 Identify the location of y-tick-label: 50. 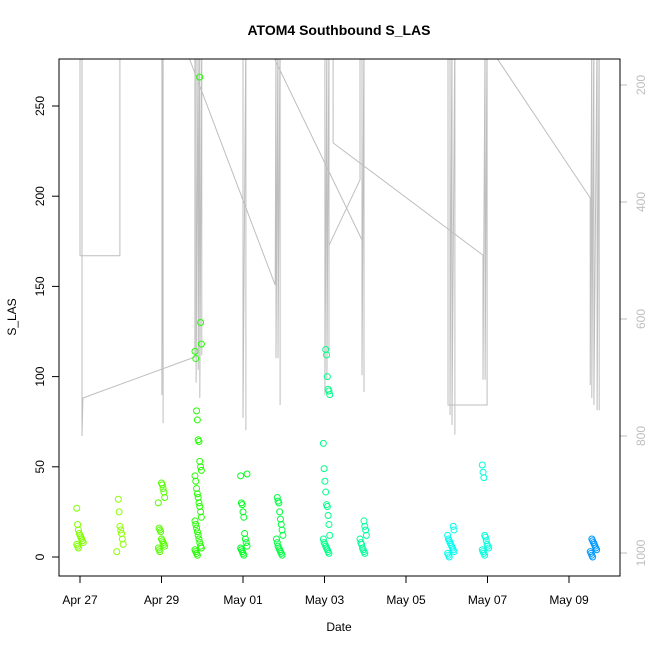
(40, 467).